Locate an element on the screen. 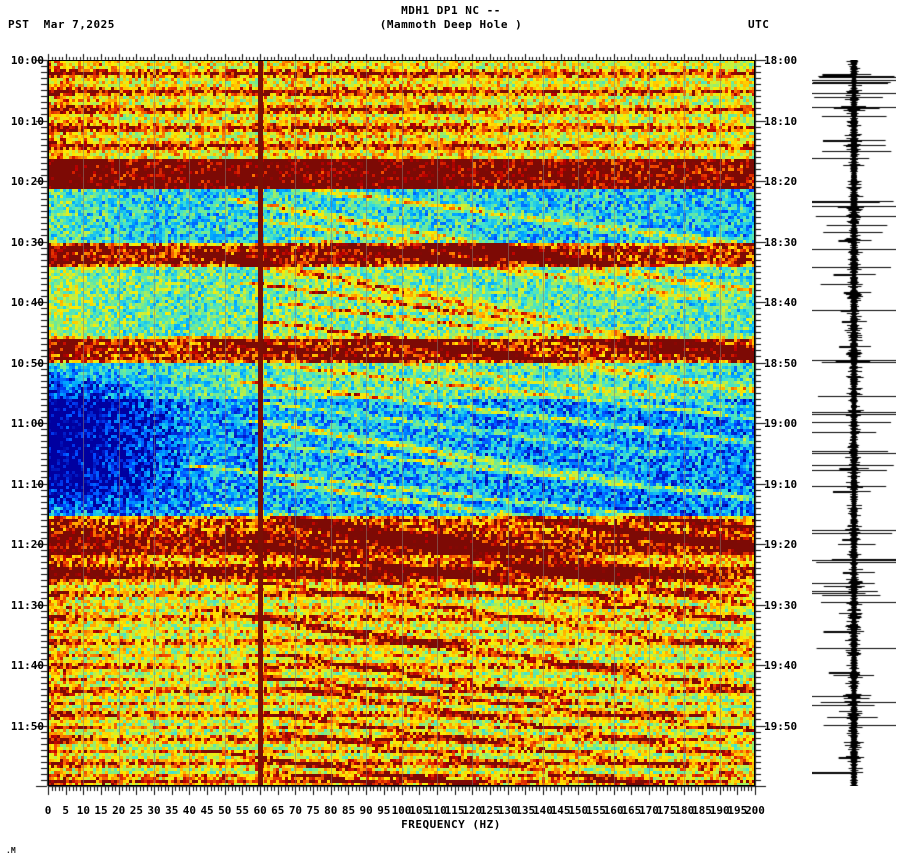  x-tick-125: 125 is located at coordinates (489, 810).